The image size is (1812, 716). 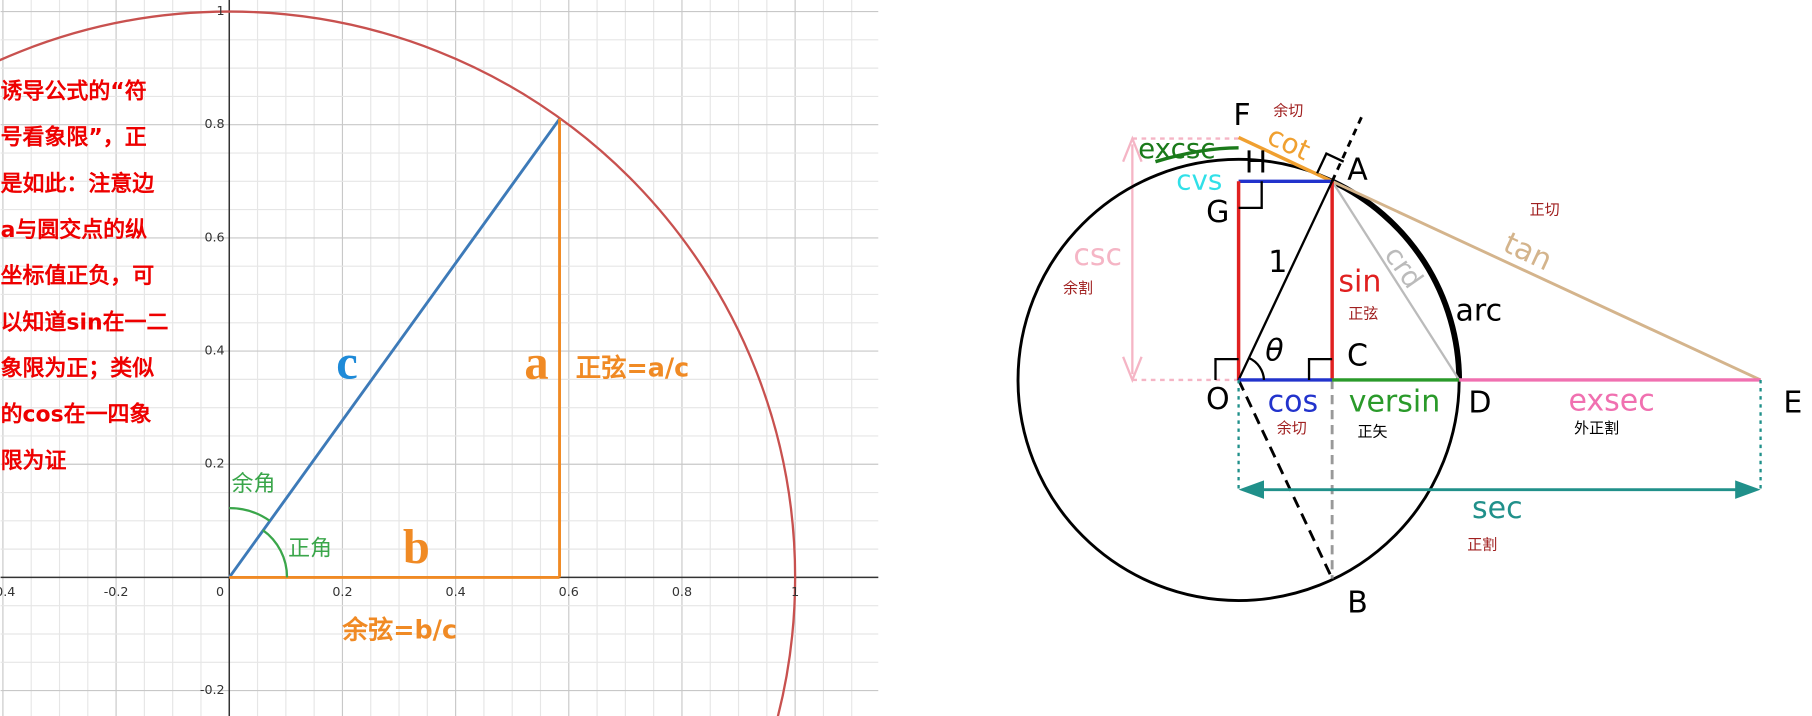 I want to click on hypotenuse, so click(x=394, y=348).